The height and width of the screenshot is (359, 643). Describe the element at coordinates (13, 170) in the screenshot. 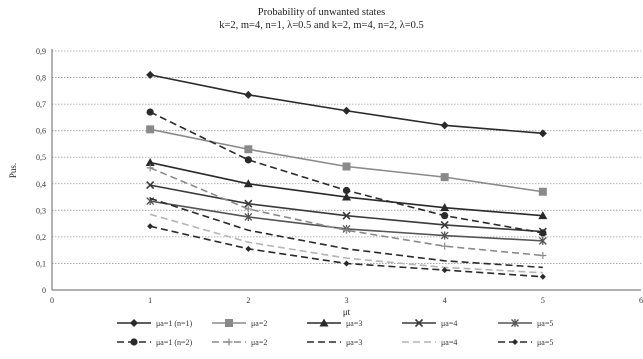

I see `y-axis-label: Pus.` at that location.